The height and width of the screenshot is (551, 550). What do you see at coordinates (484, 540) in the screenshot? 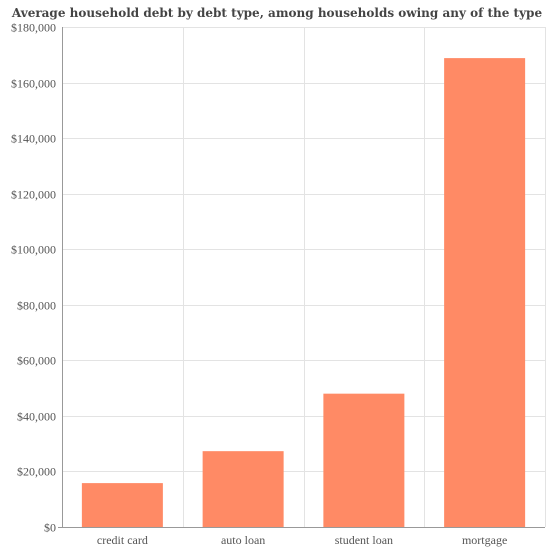
I see `x-tick-label: mortgage` at bounding box center [484, 540].